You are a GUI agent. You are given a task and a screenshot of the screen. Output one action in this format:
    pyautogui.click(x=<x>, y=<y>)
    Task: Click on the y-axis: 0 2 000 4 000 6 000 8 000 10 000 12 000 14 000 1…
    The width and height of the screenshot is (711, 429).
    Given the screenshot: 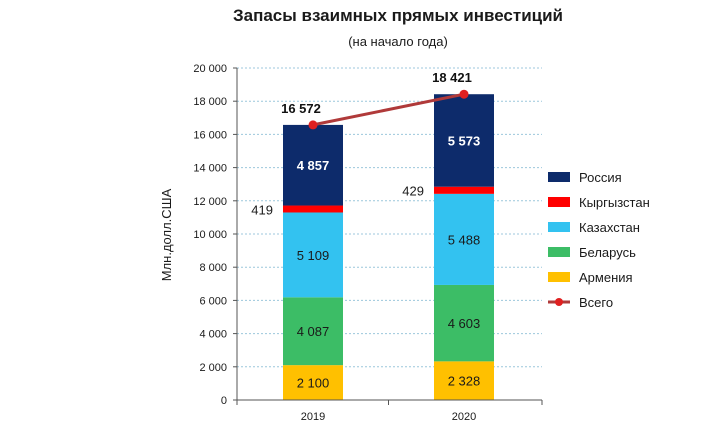 What is the action you would take?
    pyautogui.click(x=215, y=235)
    